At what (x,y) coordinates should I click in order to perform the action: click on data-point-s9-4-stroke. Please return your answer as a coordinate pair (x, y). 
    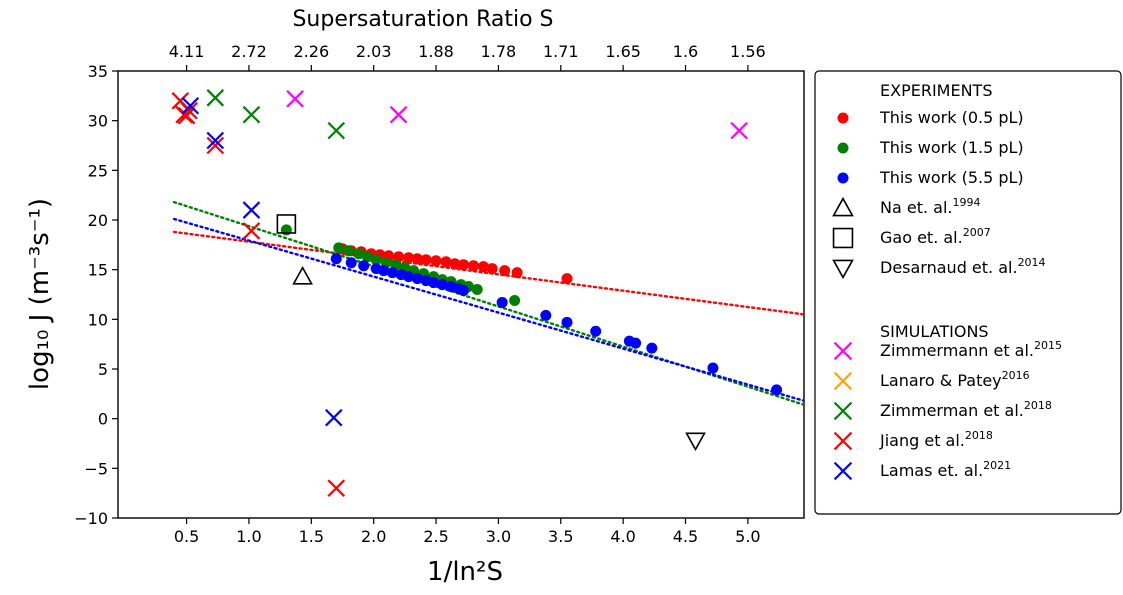
    Looking at the image, I should click on (215, 145).